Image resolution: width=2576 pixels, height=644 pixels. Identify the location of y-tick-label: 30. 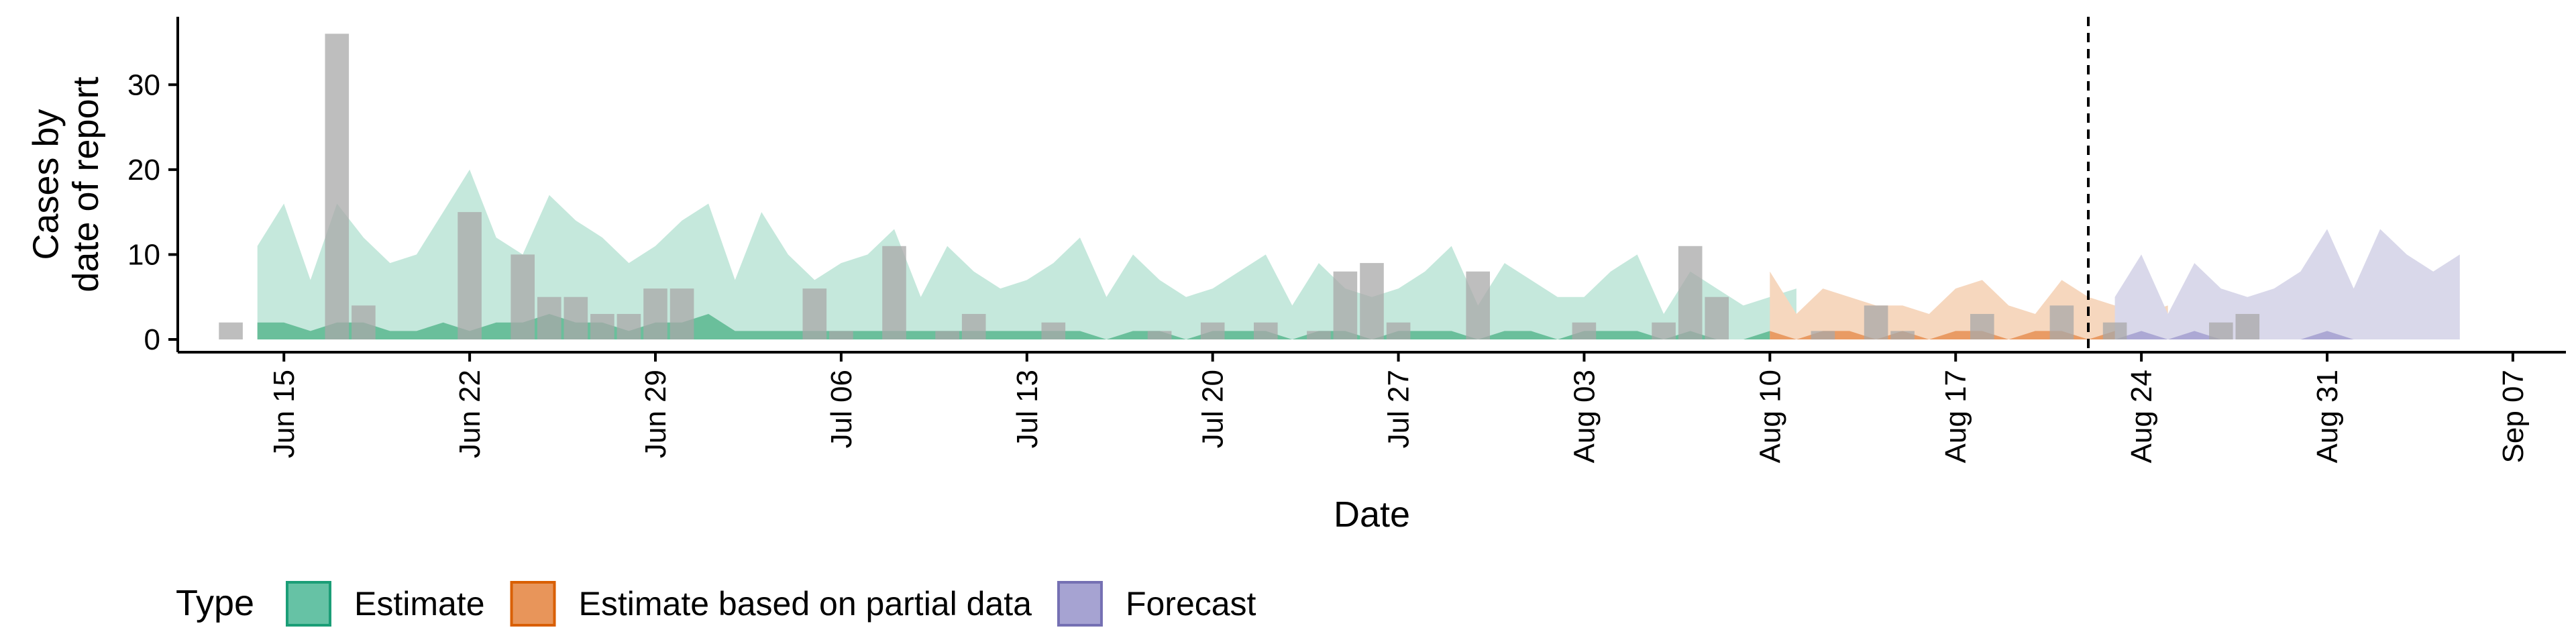
(143, 84).